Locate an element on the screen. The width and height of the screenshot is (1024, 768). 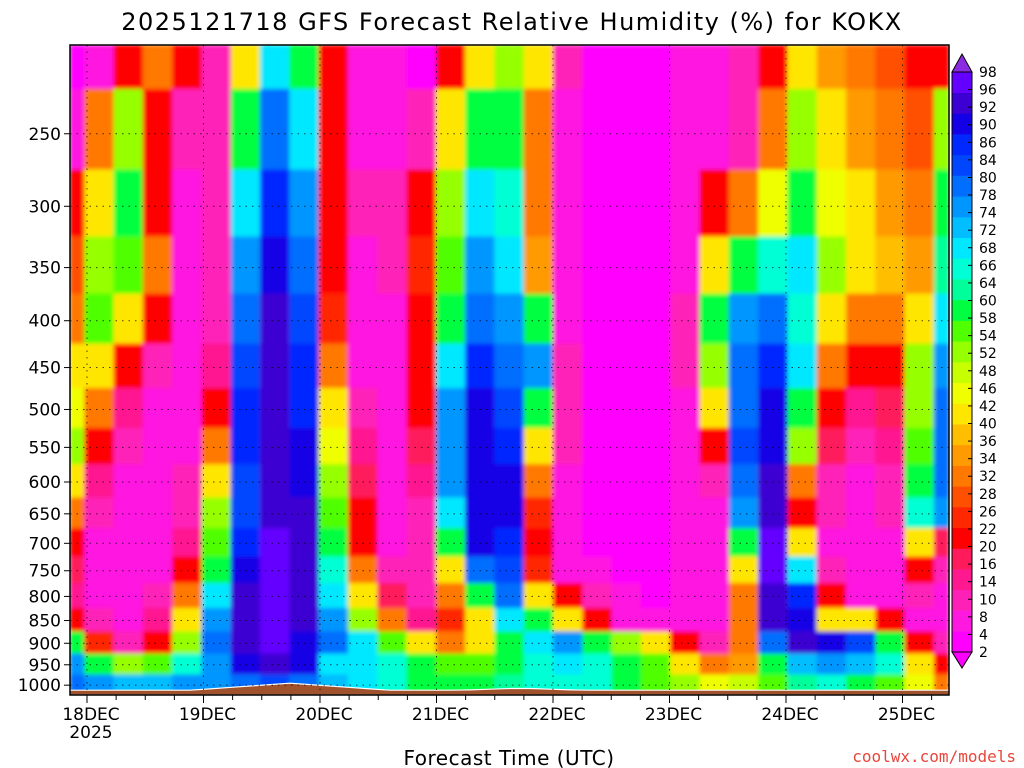
colorbar-label: 80 is located at coordinates (988, 178).